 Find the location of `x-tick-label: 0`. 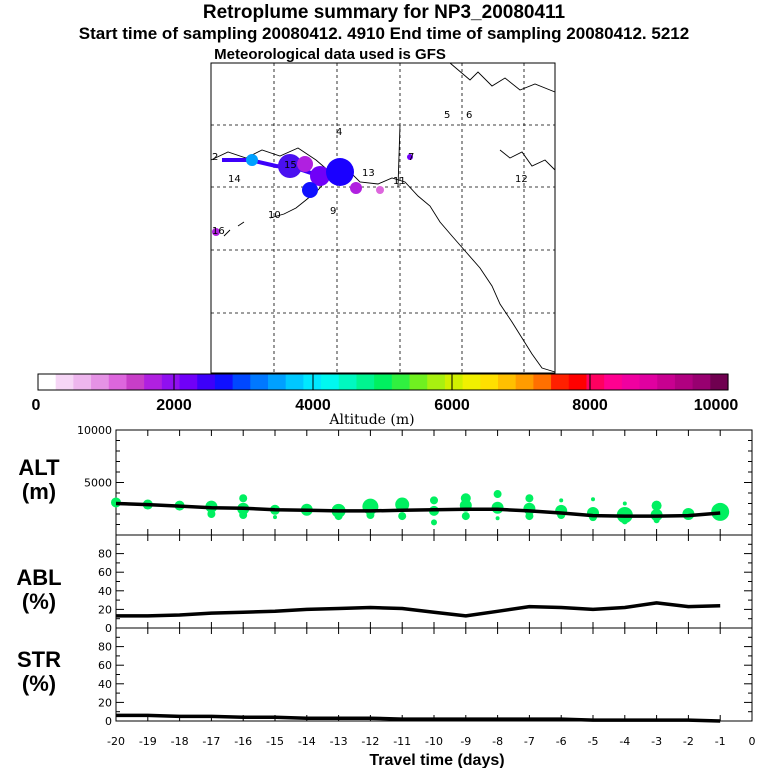

x-tick-label: 0 is located at coordinates (752, 741).